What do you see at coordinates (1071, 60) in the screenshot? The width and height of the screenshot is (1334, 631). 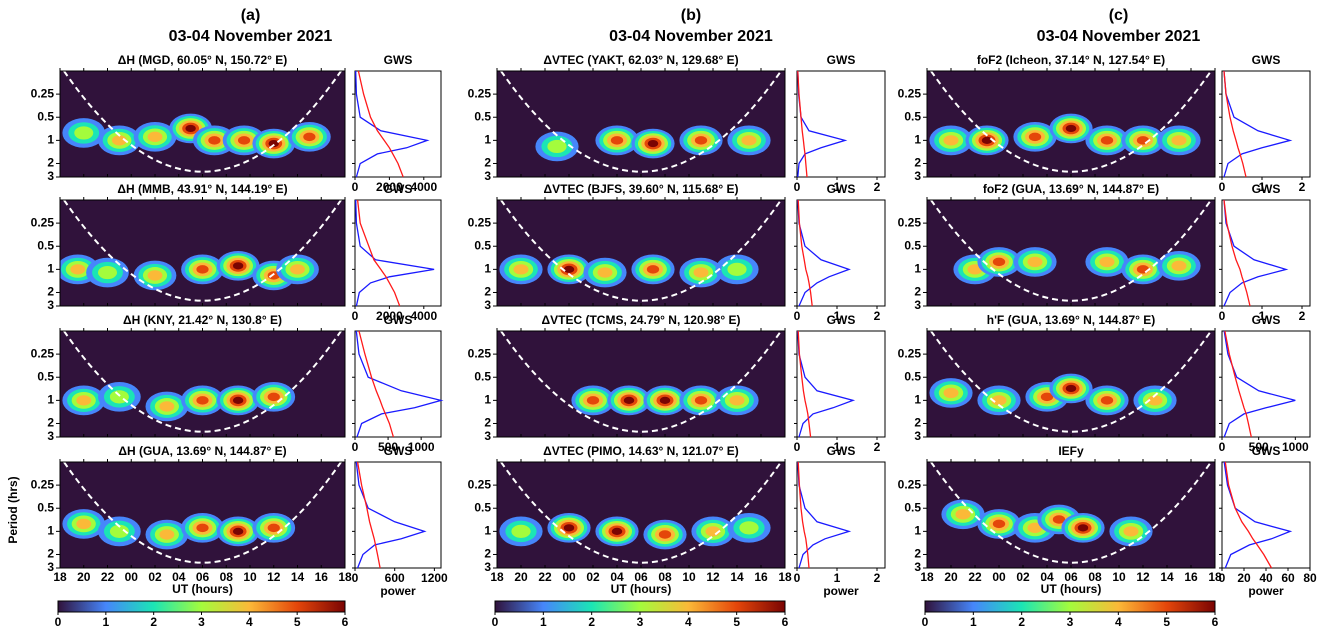 I see `panel-title: foF2 (Icheon, 37.14° N, 127.54° E)` at bounding box center [1071, 60].